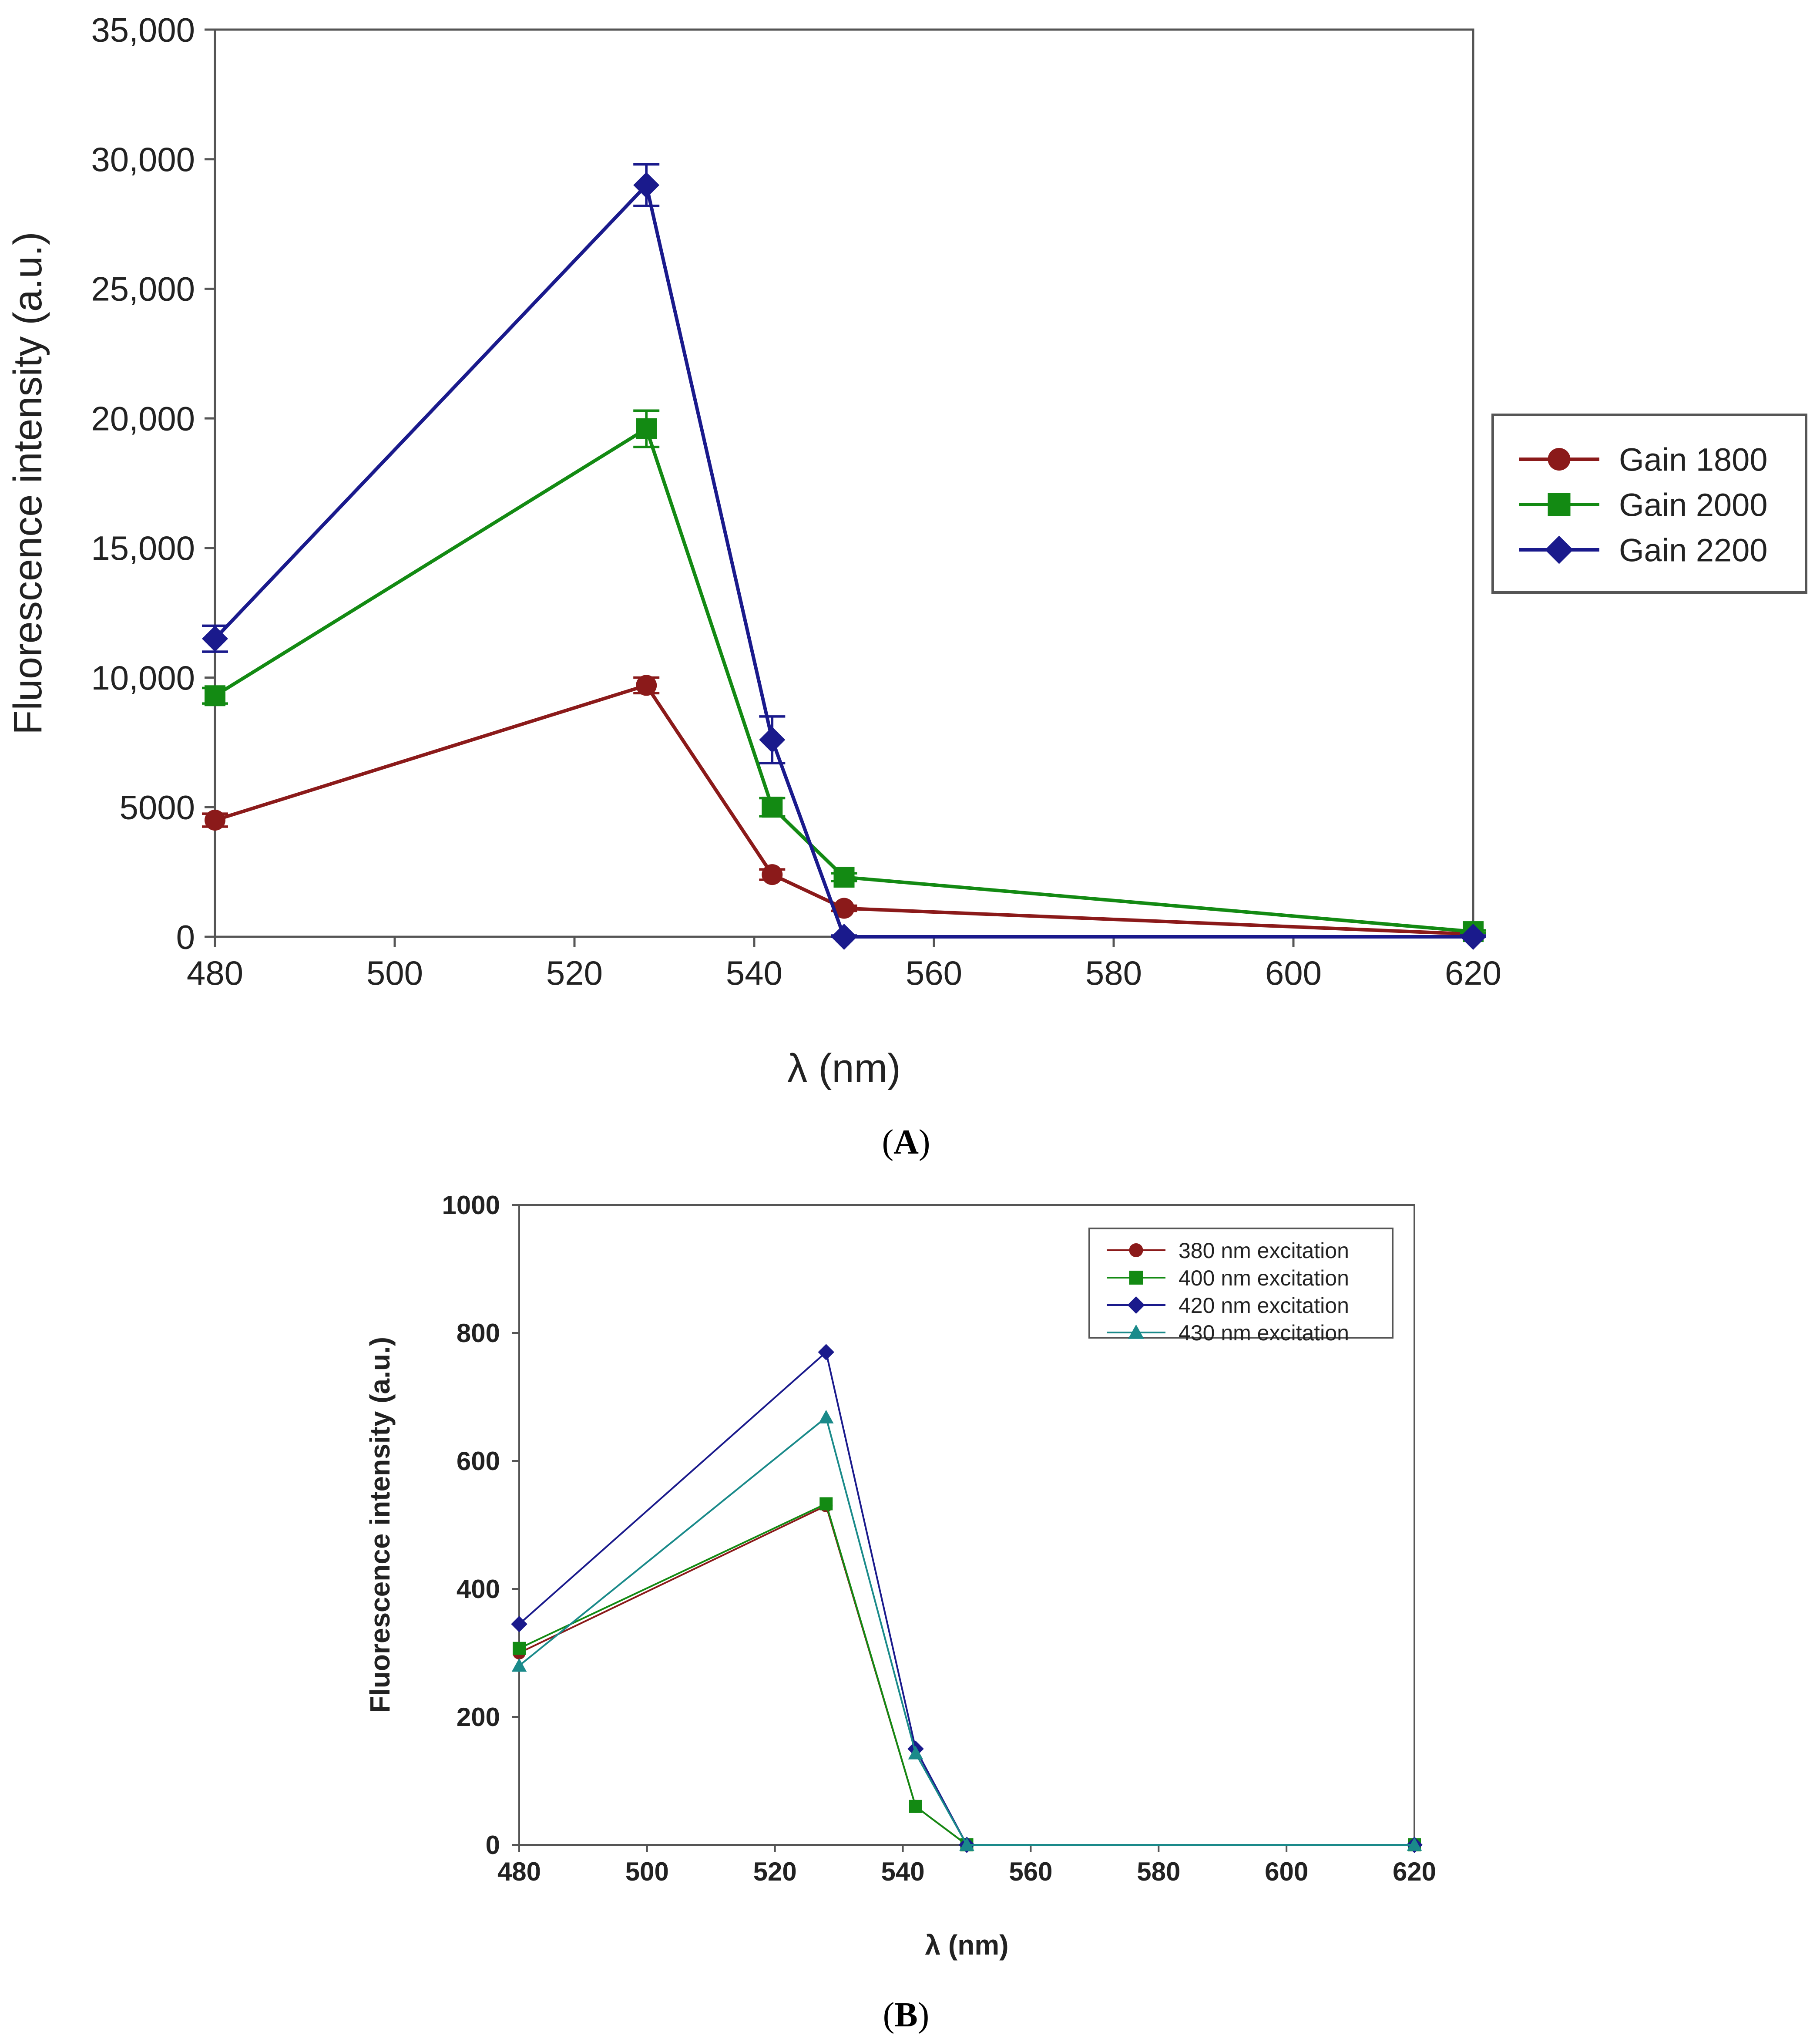  I want to click on chart-b-series-430-nm-excitation-line, so click(966, 1631).